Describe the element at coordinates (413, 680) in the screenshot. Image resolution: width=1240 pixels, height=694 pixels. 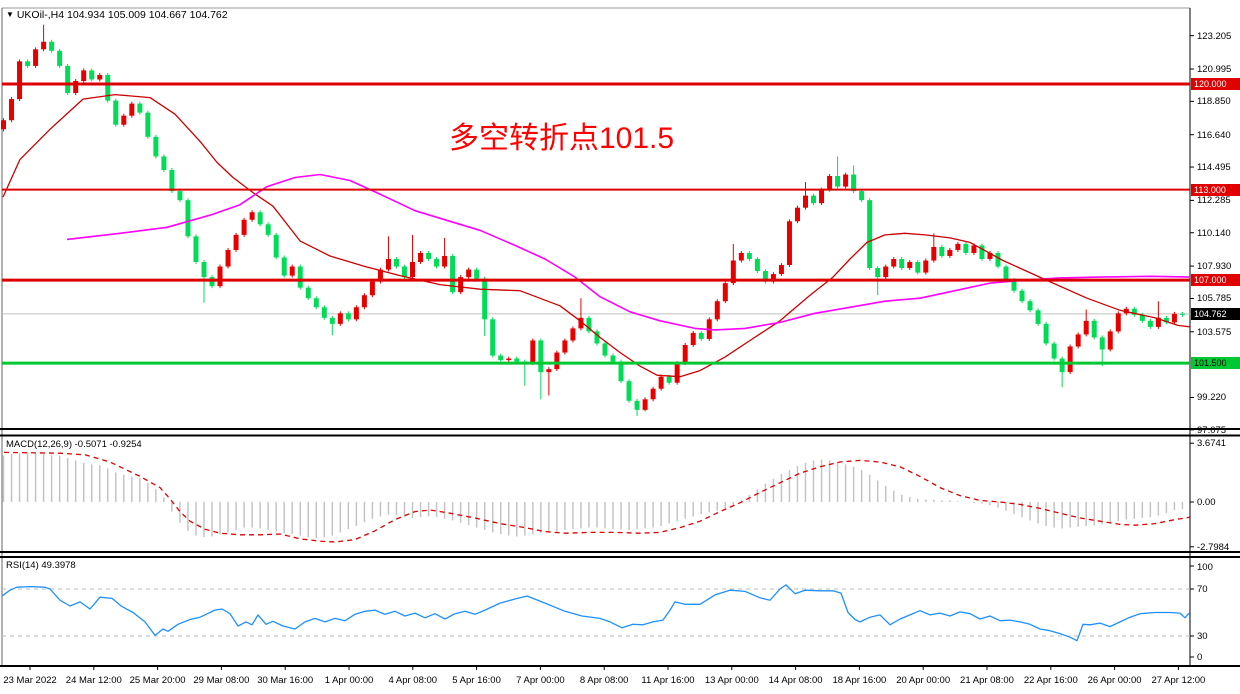
I see `time-axis-label: 4 Apr 08:00` at that location.